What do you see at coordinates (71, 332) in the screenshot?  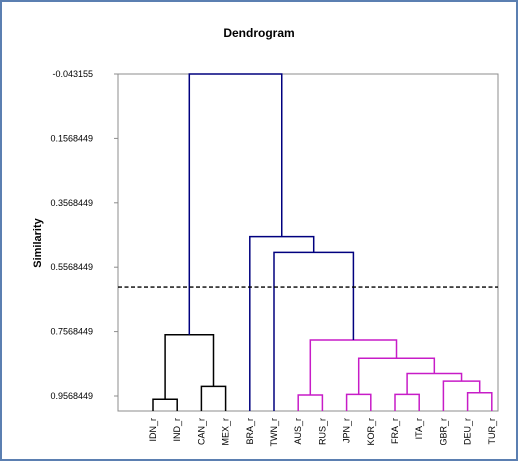 I see `y-tick-label: 0.7568449` at bounding box center [71, 332].